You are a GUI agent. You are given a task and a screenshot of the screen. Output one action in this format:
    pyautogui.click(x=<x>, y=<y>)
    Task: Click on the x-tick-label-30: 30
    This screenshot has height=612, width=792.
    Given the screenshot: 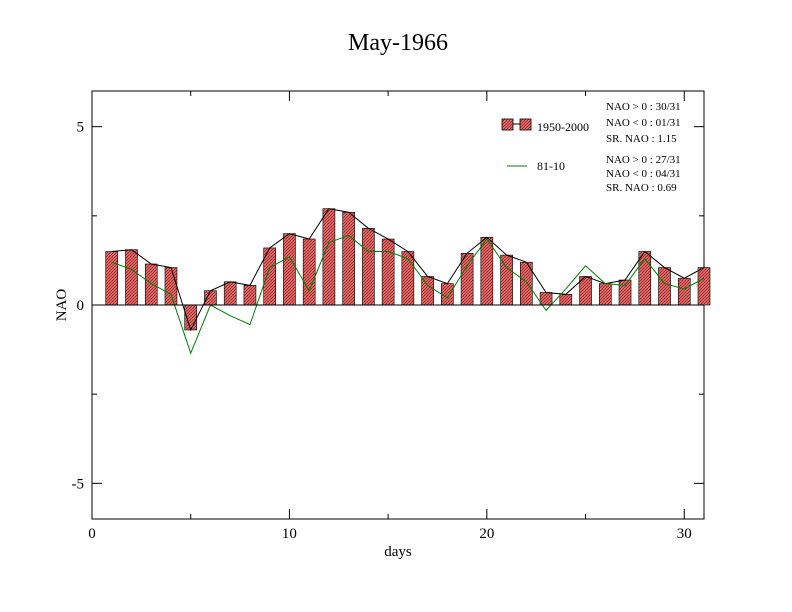 What is the action you would take?
    pyautogui.click(x=684, y=534)
    